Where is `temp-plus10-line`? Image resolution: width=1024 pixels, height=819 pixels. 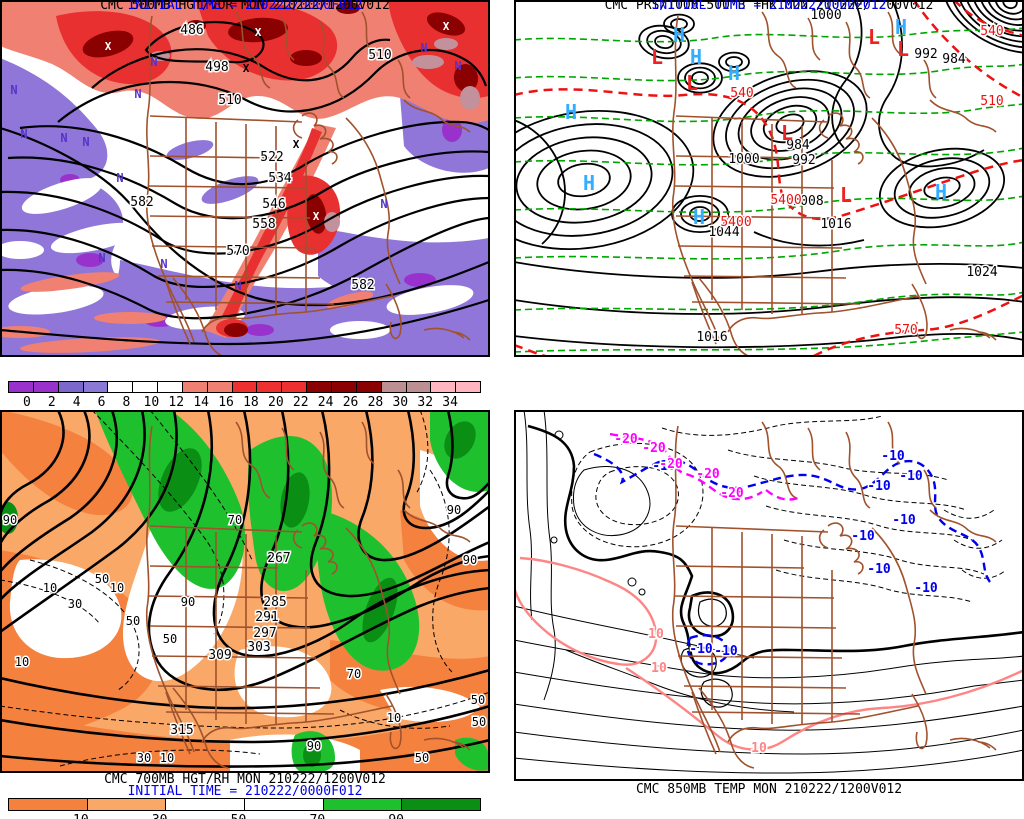
temp-plus10-line is located at coordinates (769, 653).